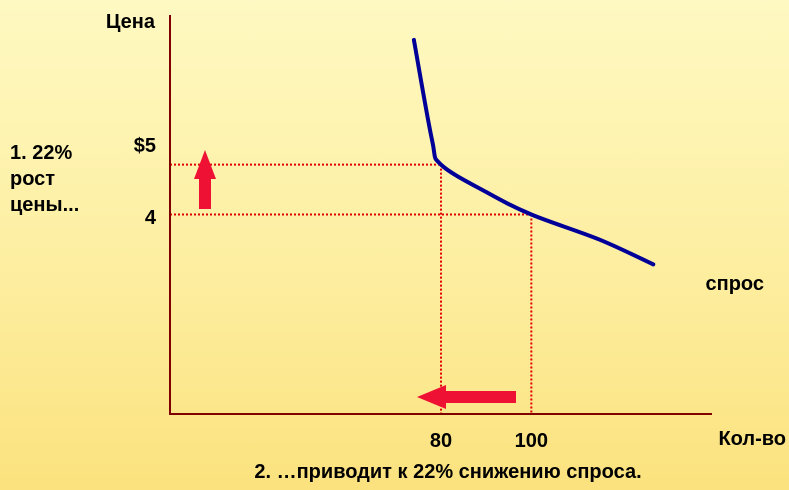 The height and width of the screenshot is (490, 789). What do you see at coordinates (41, 153) in the screenshot?
I see `price-note-line-1: 1. 22%` at bounding box center [41, 153].